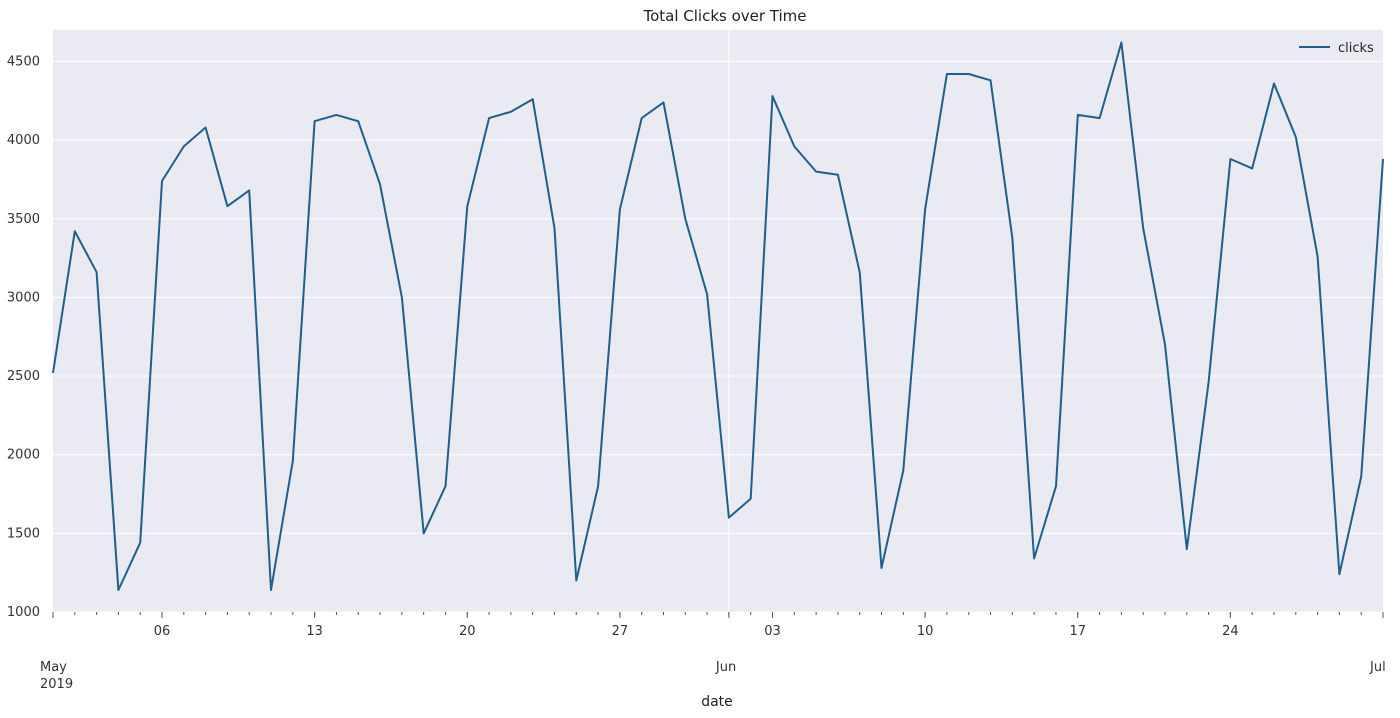 The image size is (1400, 718). What do you see at coordinates (23, 61) in the screenshot?
I see `y-tick-label: 4500` at bounding box center [23, 61].